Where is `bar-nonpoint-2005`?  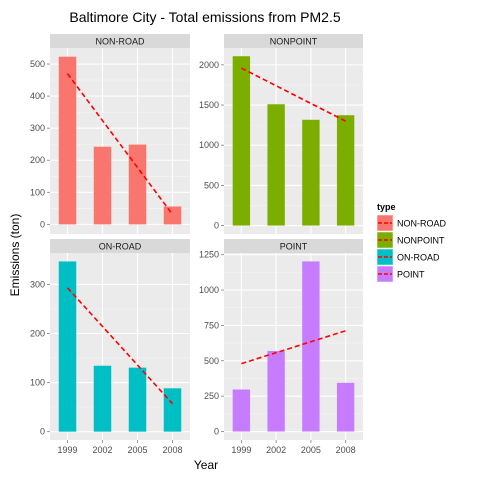
bar-nonpoint-2005 is located at coordinates (311, 172).